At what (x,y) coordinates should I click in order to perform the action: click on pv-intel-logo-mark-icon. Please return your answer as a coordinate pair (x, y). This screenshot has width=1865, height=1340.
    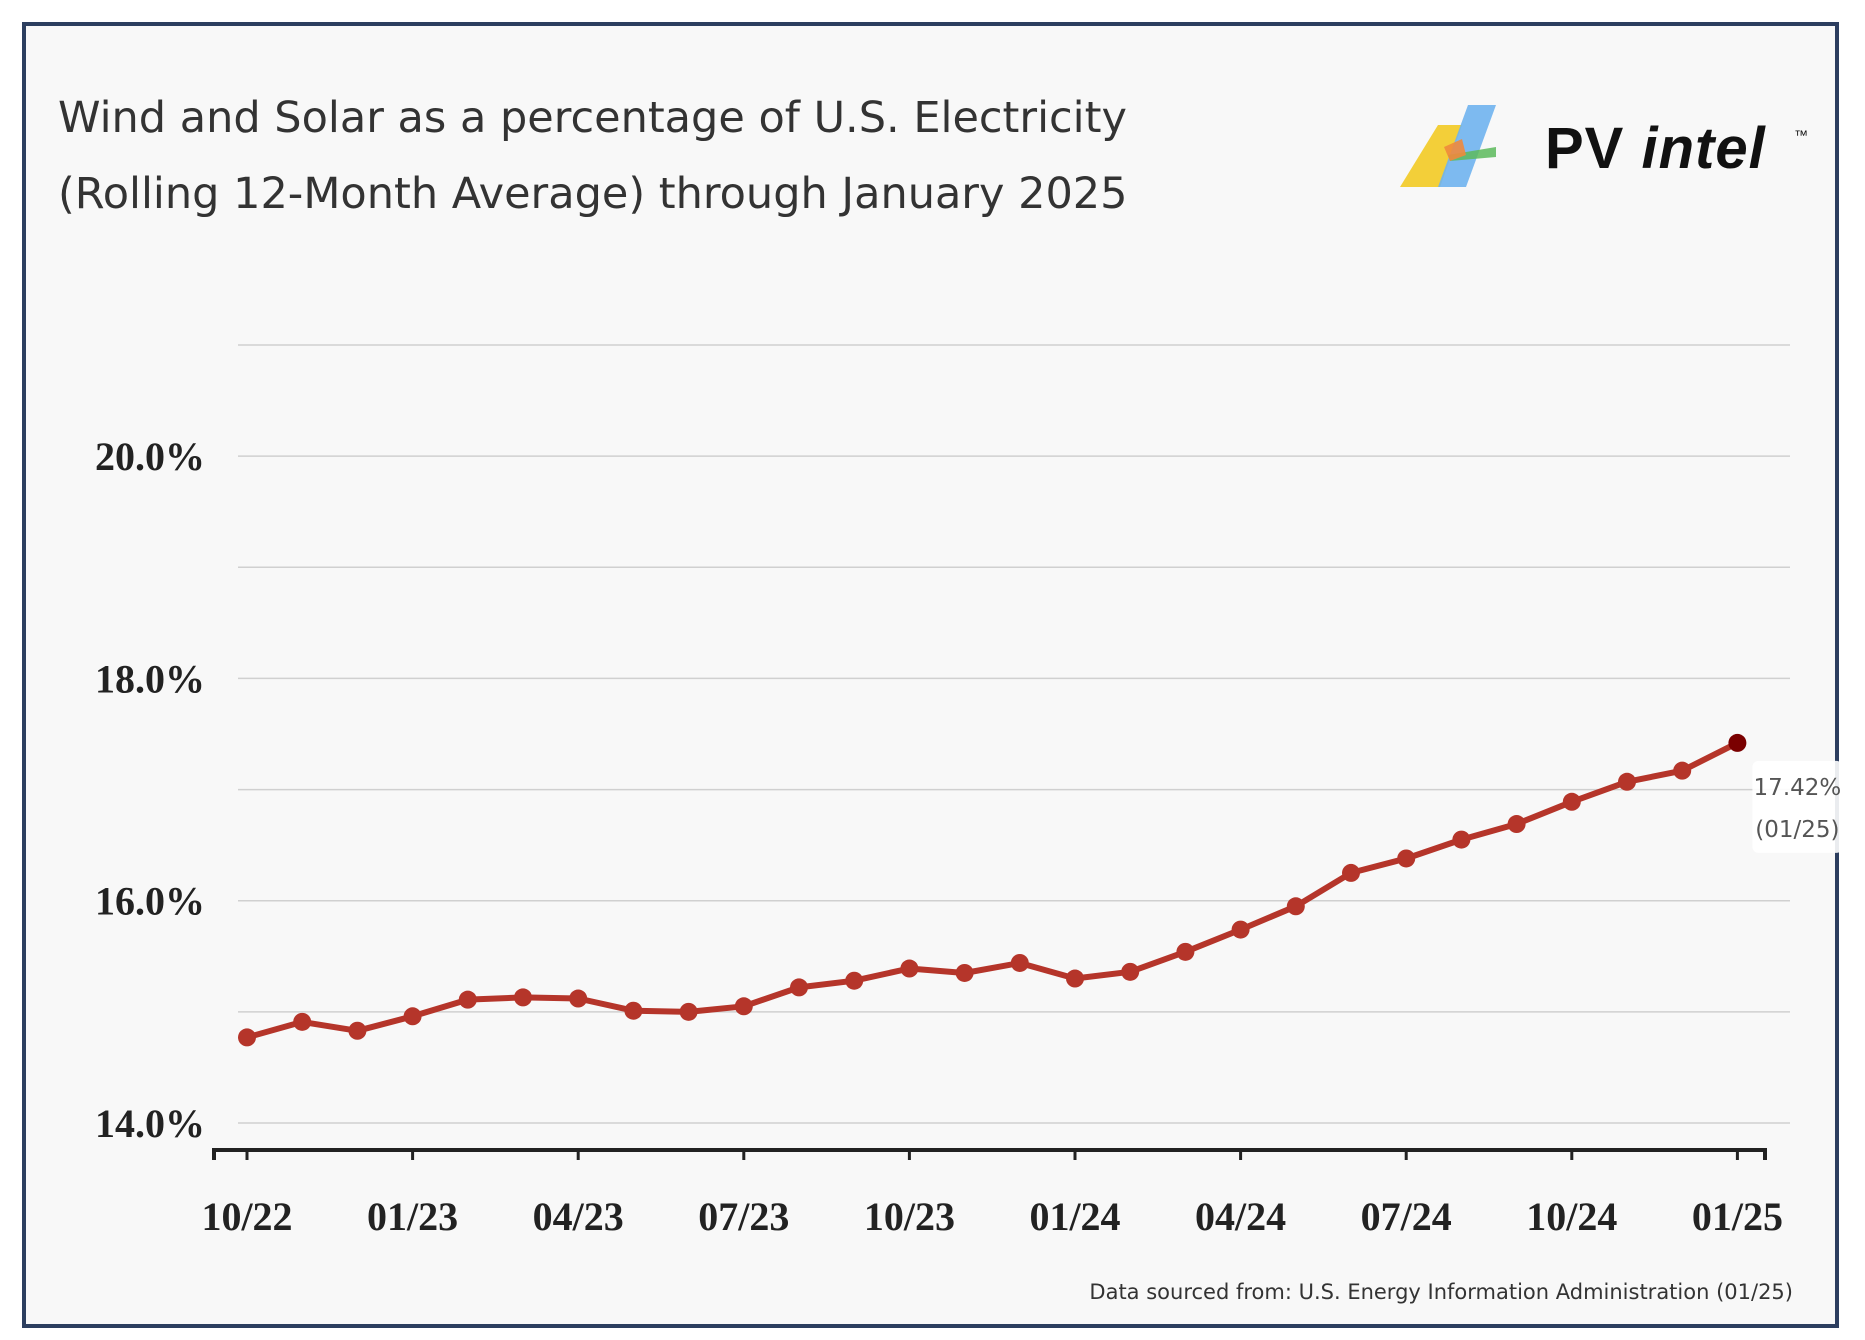
    Looking at the image, I should click on (1448, 146).